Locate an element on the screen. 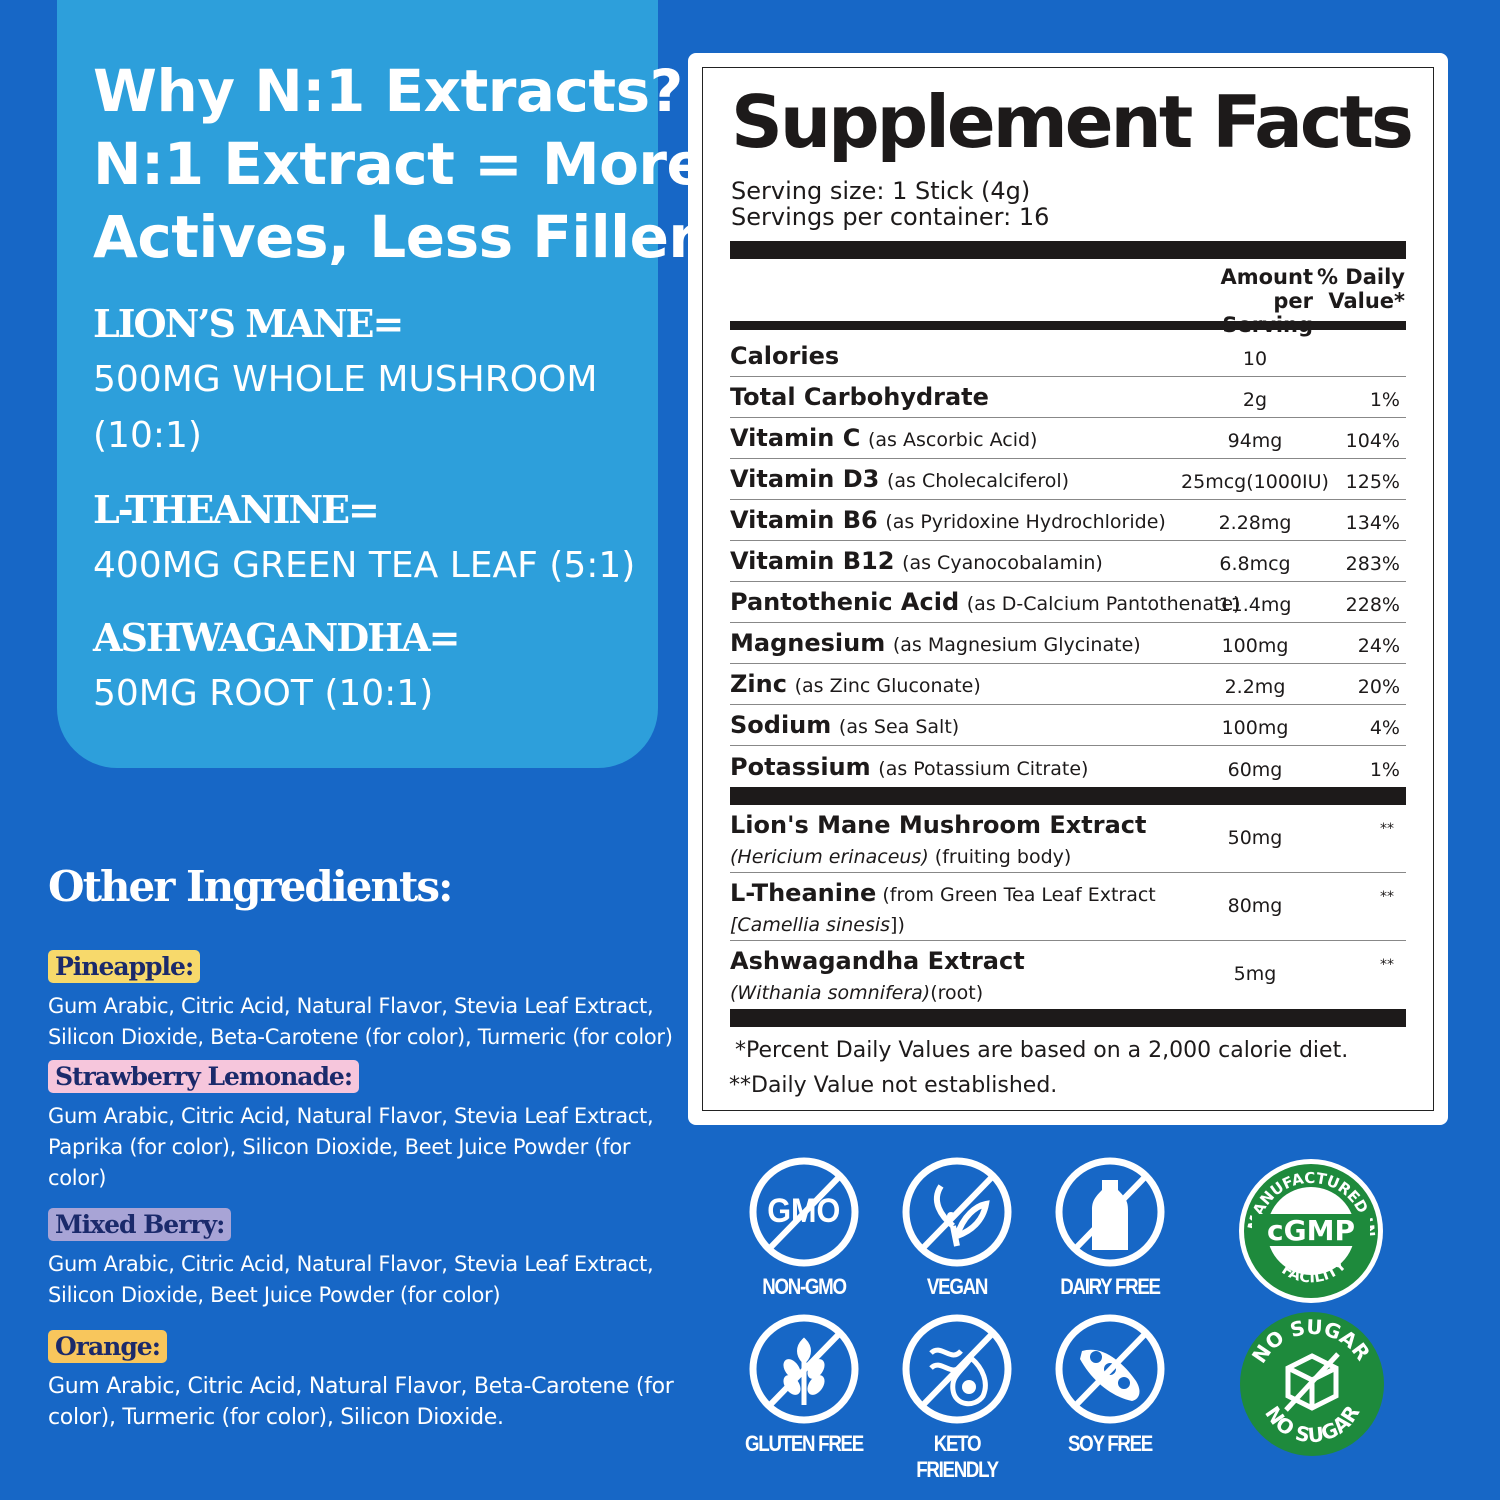 The image size is (1500, 1500). extract-amount: 50mg is located at coordinates (1255, 838).